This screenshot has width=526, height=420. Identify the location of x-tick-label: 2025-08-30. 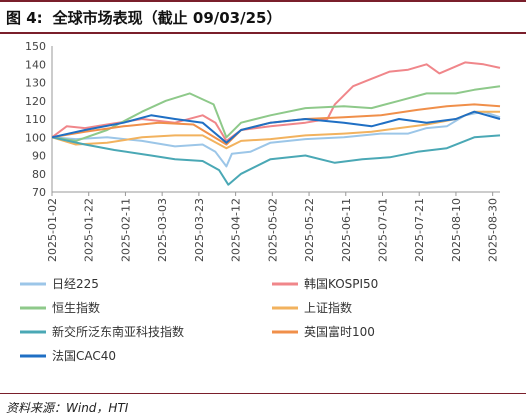
(493, 230).